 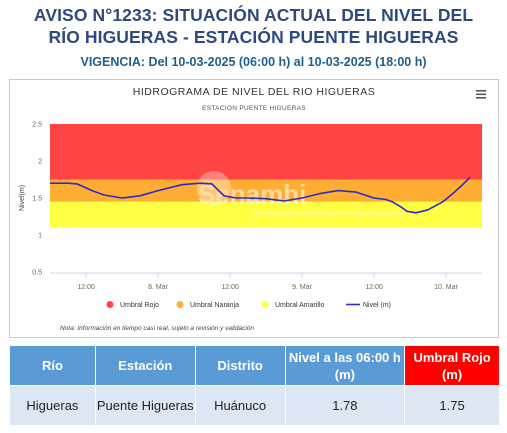 I want to click on legend-label-3: Nivel (m), so click(x=377, y=305).